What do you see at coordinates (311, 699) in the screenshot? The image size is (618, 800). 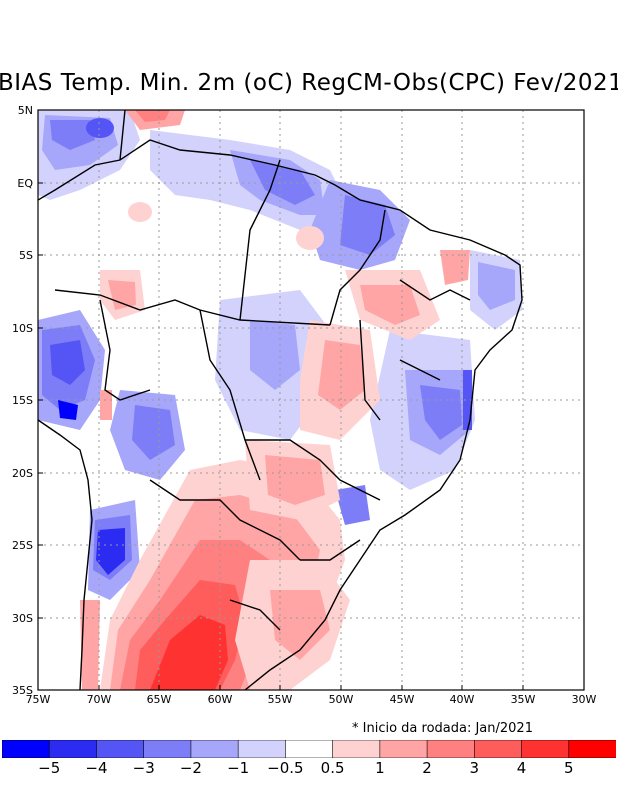 I see `lon-axis: 75W 70W 65W 60W 55W 50W 45W 40W 35W 30W` at bounding box center [311, 699].